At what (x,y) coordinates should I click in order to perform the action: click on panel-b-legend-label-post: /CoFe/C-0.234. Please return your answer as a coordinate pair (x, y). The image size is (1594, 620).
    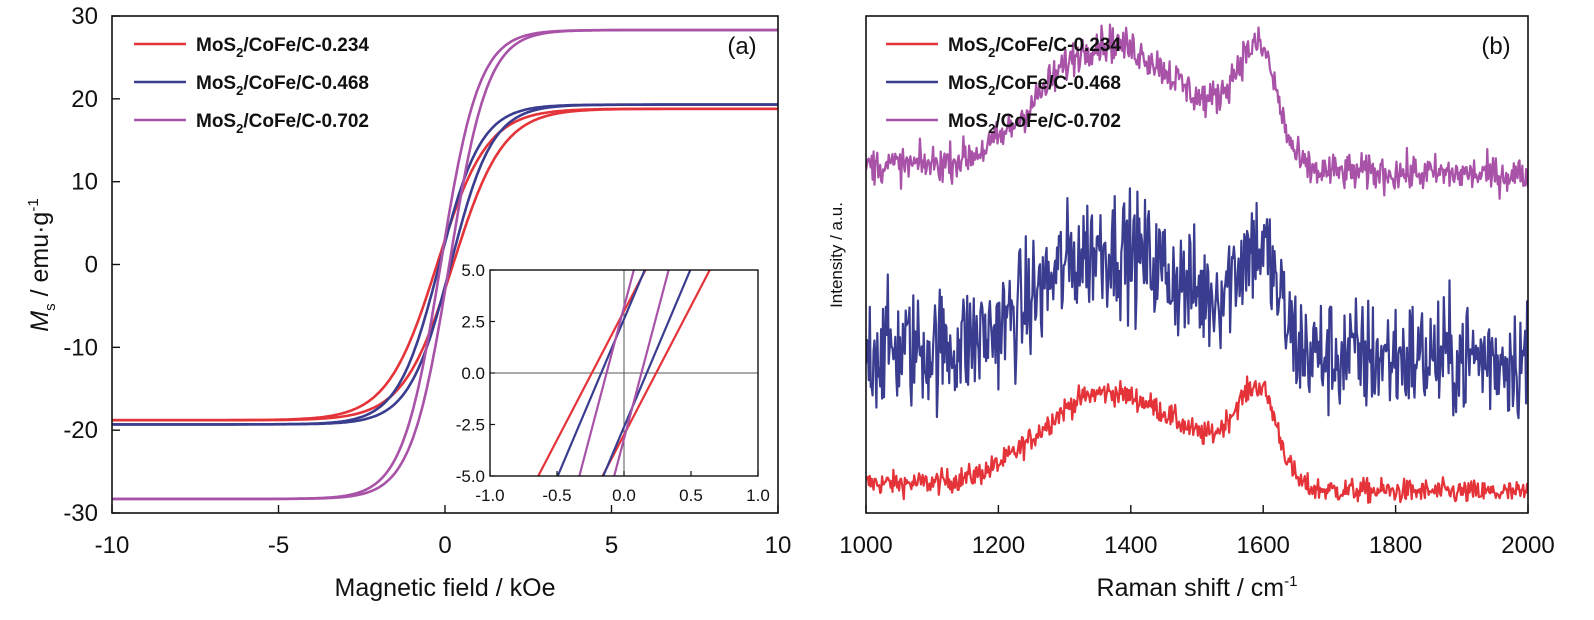
    Looking at the image, I should click on (1058, 45).